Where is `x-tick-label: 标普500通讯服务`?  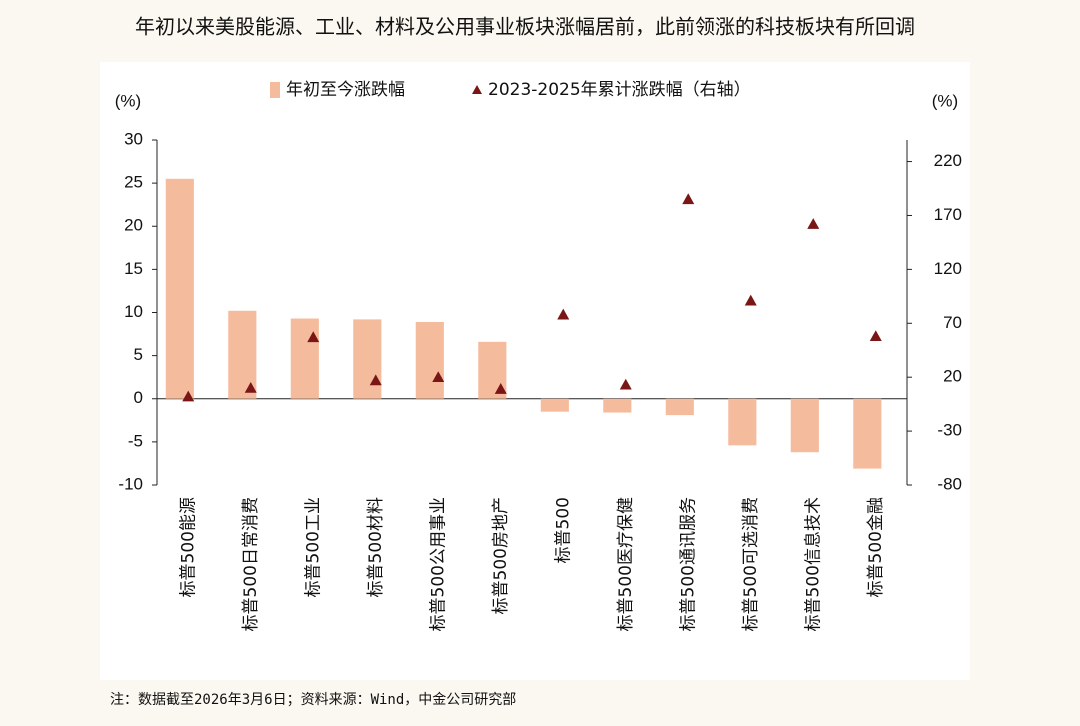 x-tick-label: 标普500通讯服务 is located at coordinates (688, 564).